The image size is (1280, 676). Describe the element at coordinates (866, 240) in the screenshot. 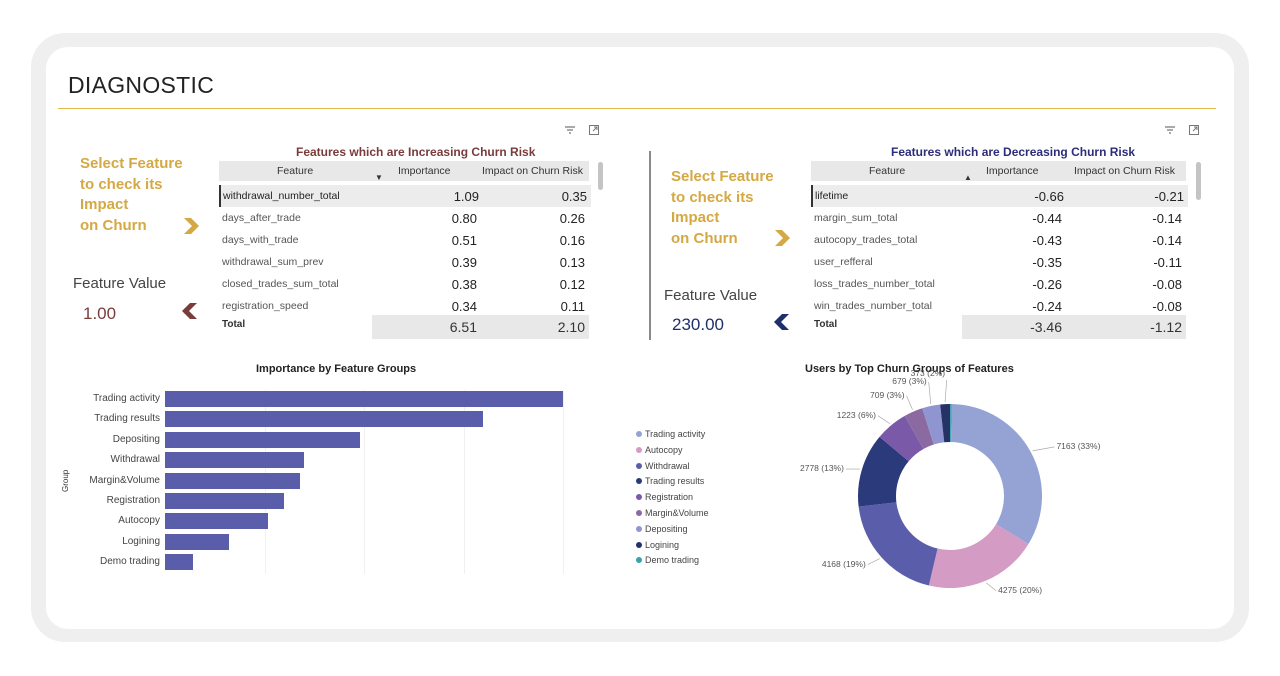

I see `row-feature: autocopy_trades_total` at that location.